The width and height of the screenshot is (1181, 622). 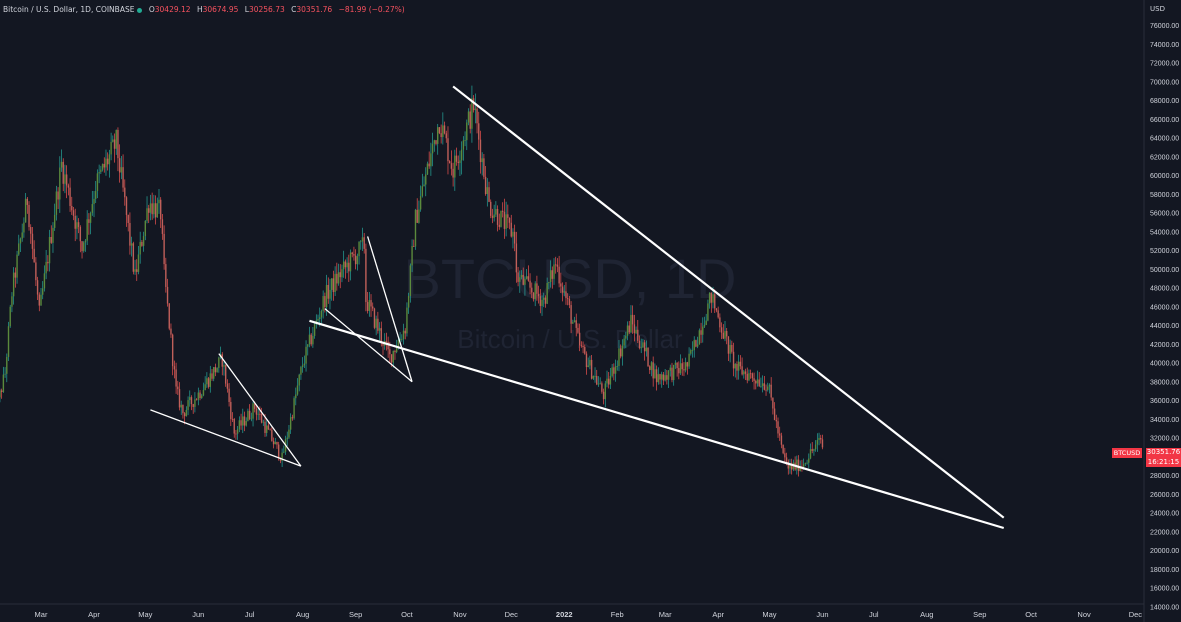 What do you see at coordinates (1164, 289) in the screenshot?
I see `y-tick-label: 48000.00` at bounding box center [1164, 289].